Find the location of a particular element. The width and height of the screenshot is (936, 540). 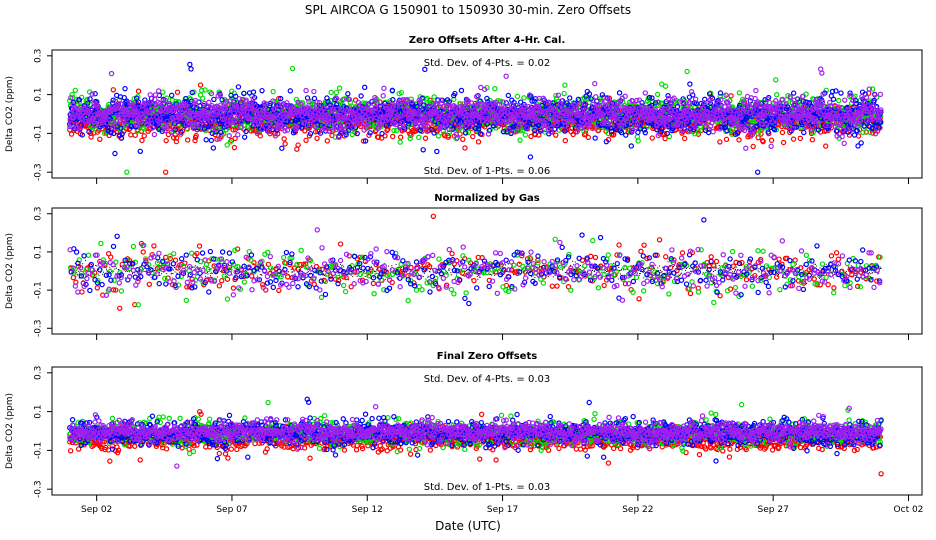

panel-title: Zero Offsets After 4-Hr. Cal. is located at coordinates (487, 40).